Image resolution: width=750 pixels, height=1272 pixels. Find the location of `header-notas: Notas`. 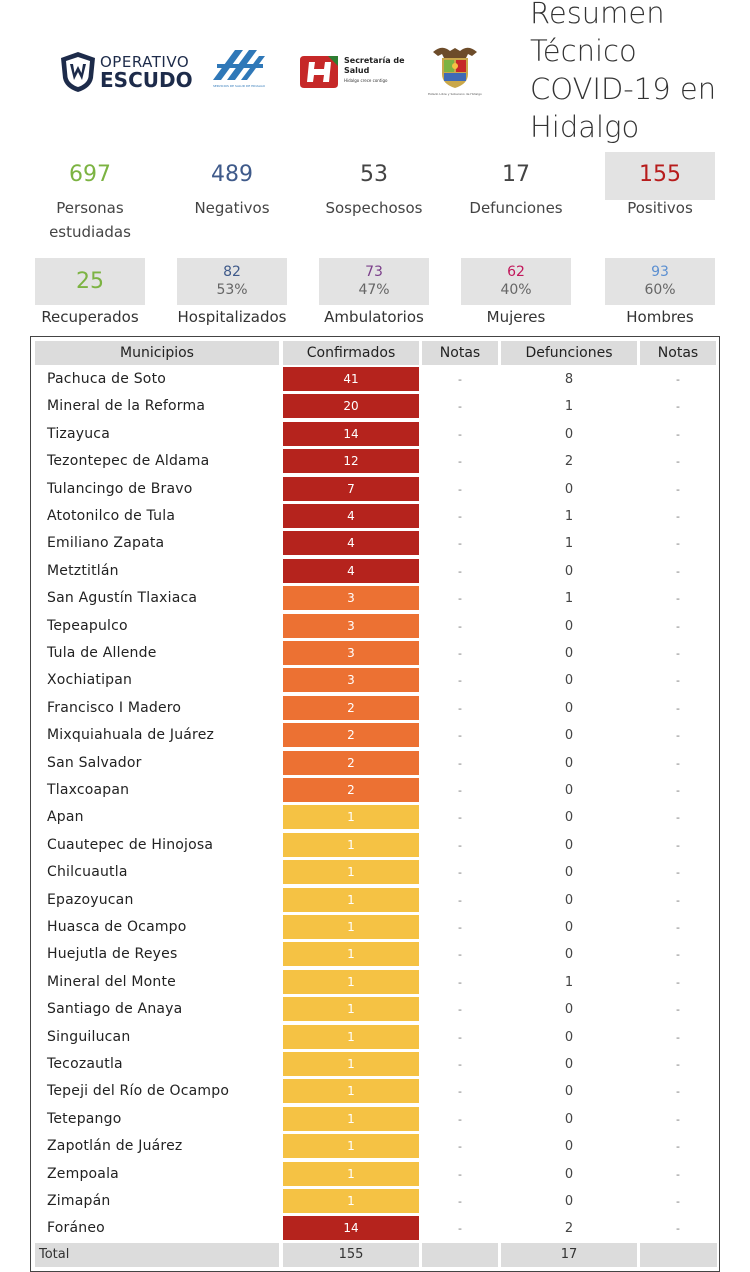

header-notas: Notas is located at coordinates (460, 353).